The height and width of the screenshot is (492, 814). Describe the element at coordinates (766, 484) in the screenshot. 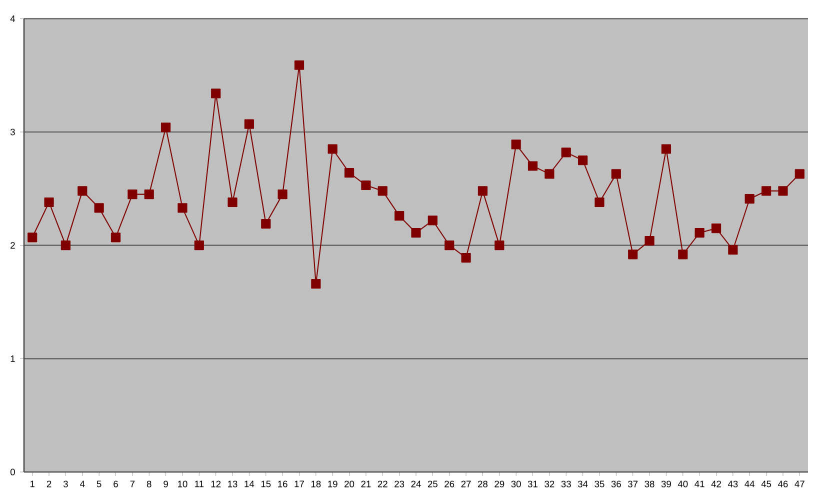

I see `x-tick-label: 45` at that location.